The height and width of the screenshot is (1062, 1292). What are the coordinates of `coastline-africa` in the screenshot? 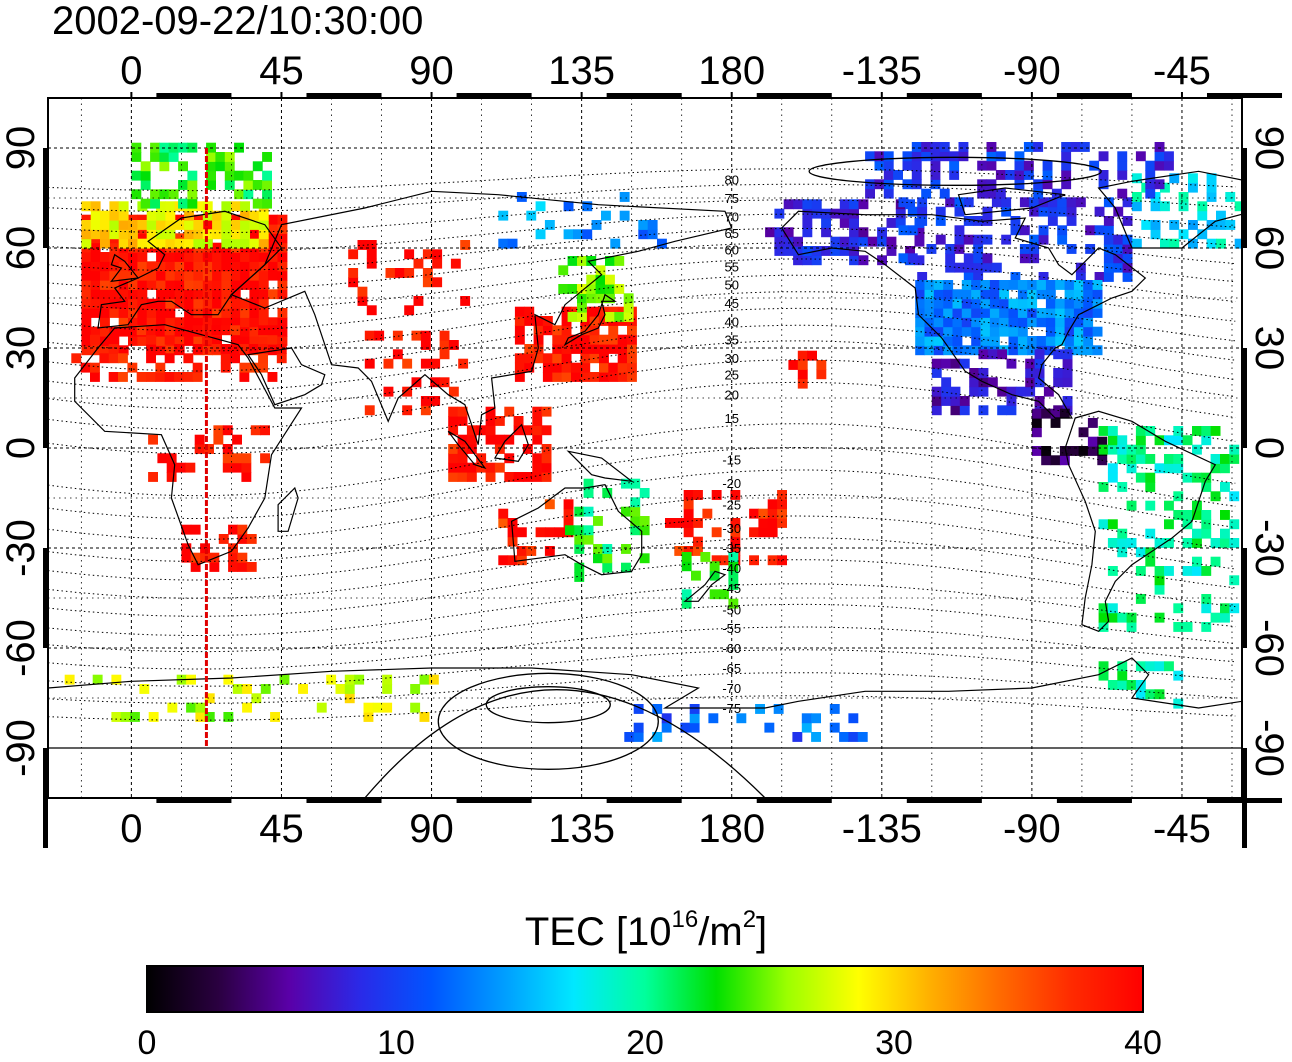 It's located at (188, 445).